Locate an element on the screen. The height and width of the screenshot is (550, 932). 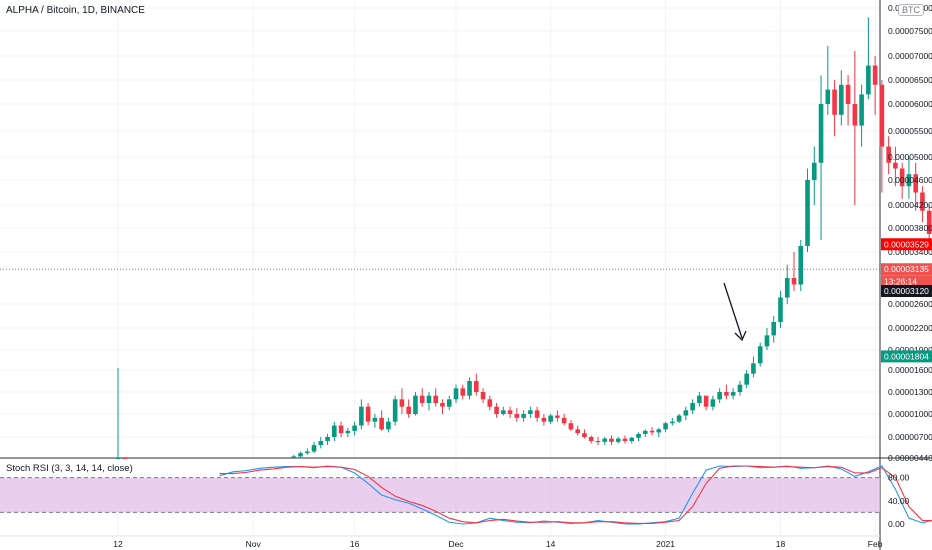
price-tick-label: 0.00001300 is located at coordinates (910, 392).